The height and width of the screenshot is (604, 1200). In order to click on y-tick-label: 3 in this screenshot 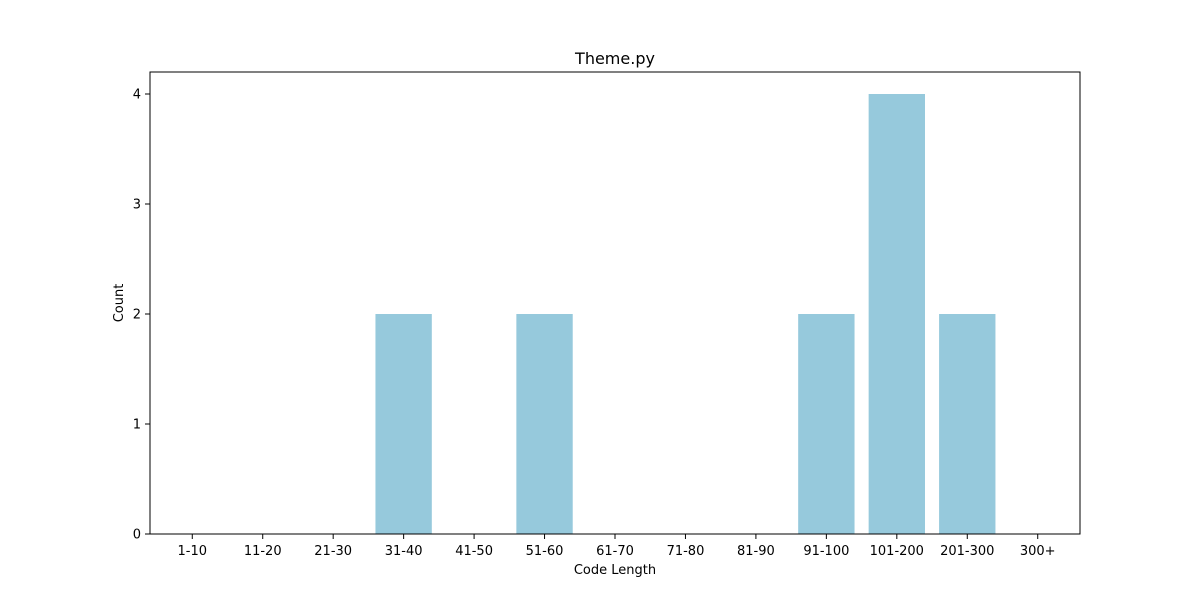, I will do `click(137, 205)`.